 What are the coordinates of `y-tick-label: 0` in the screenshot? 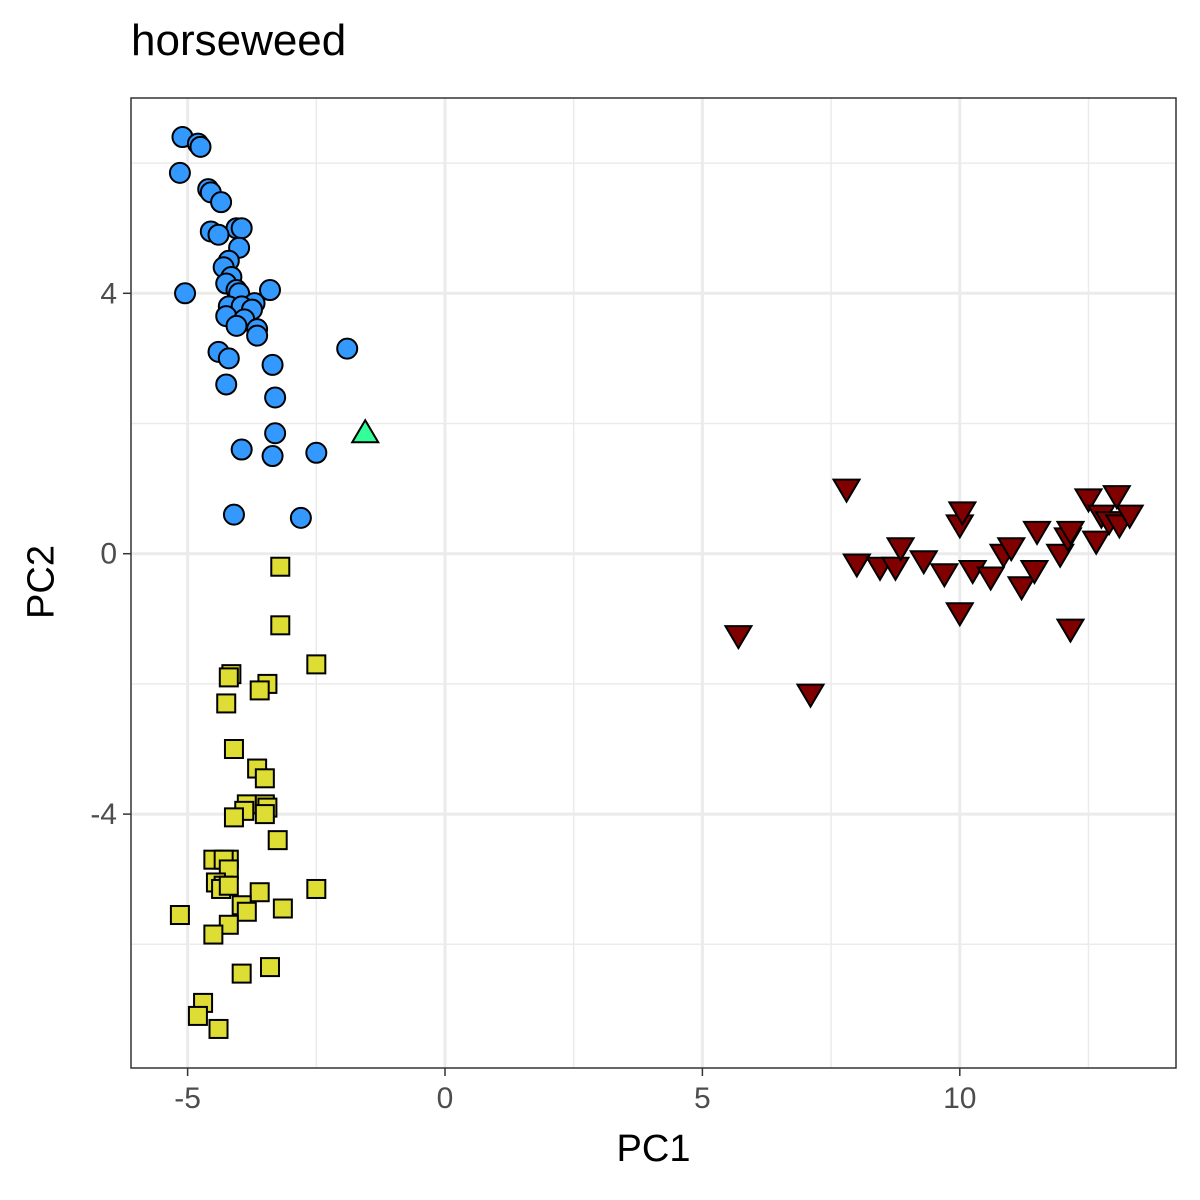 It's located at (108, 554).